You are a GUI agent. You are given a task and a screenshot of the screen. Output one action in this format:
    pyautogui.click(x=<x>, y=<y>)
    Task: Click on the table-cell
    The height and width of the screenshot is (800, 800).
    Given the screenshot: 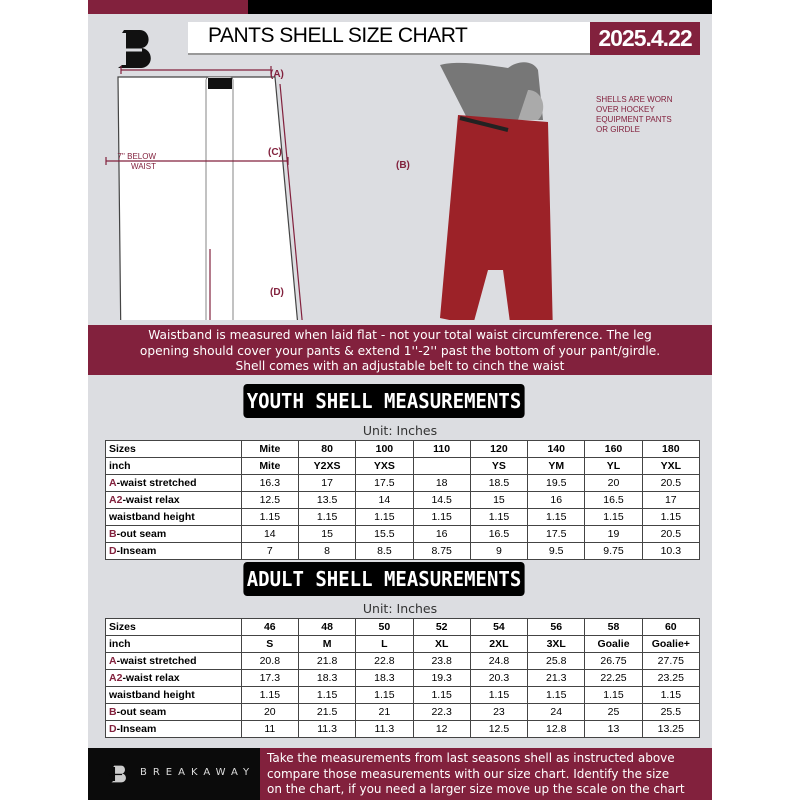 What is the action you would take?
    pyautogui.click(x=441, y=466)
    